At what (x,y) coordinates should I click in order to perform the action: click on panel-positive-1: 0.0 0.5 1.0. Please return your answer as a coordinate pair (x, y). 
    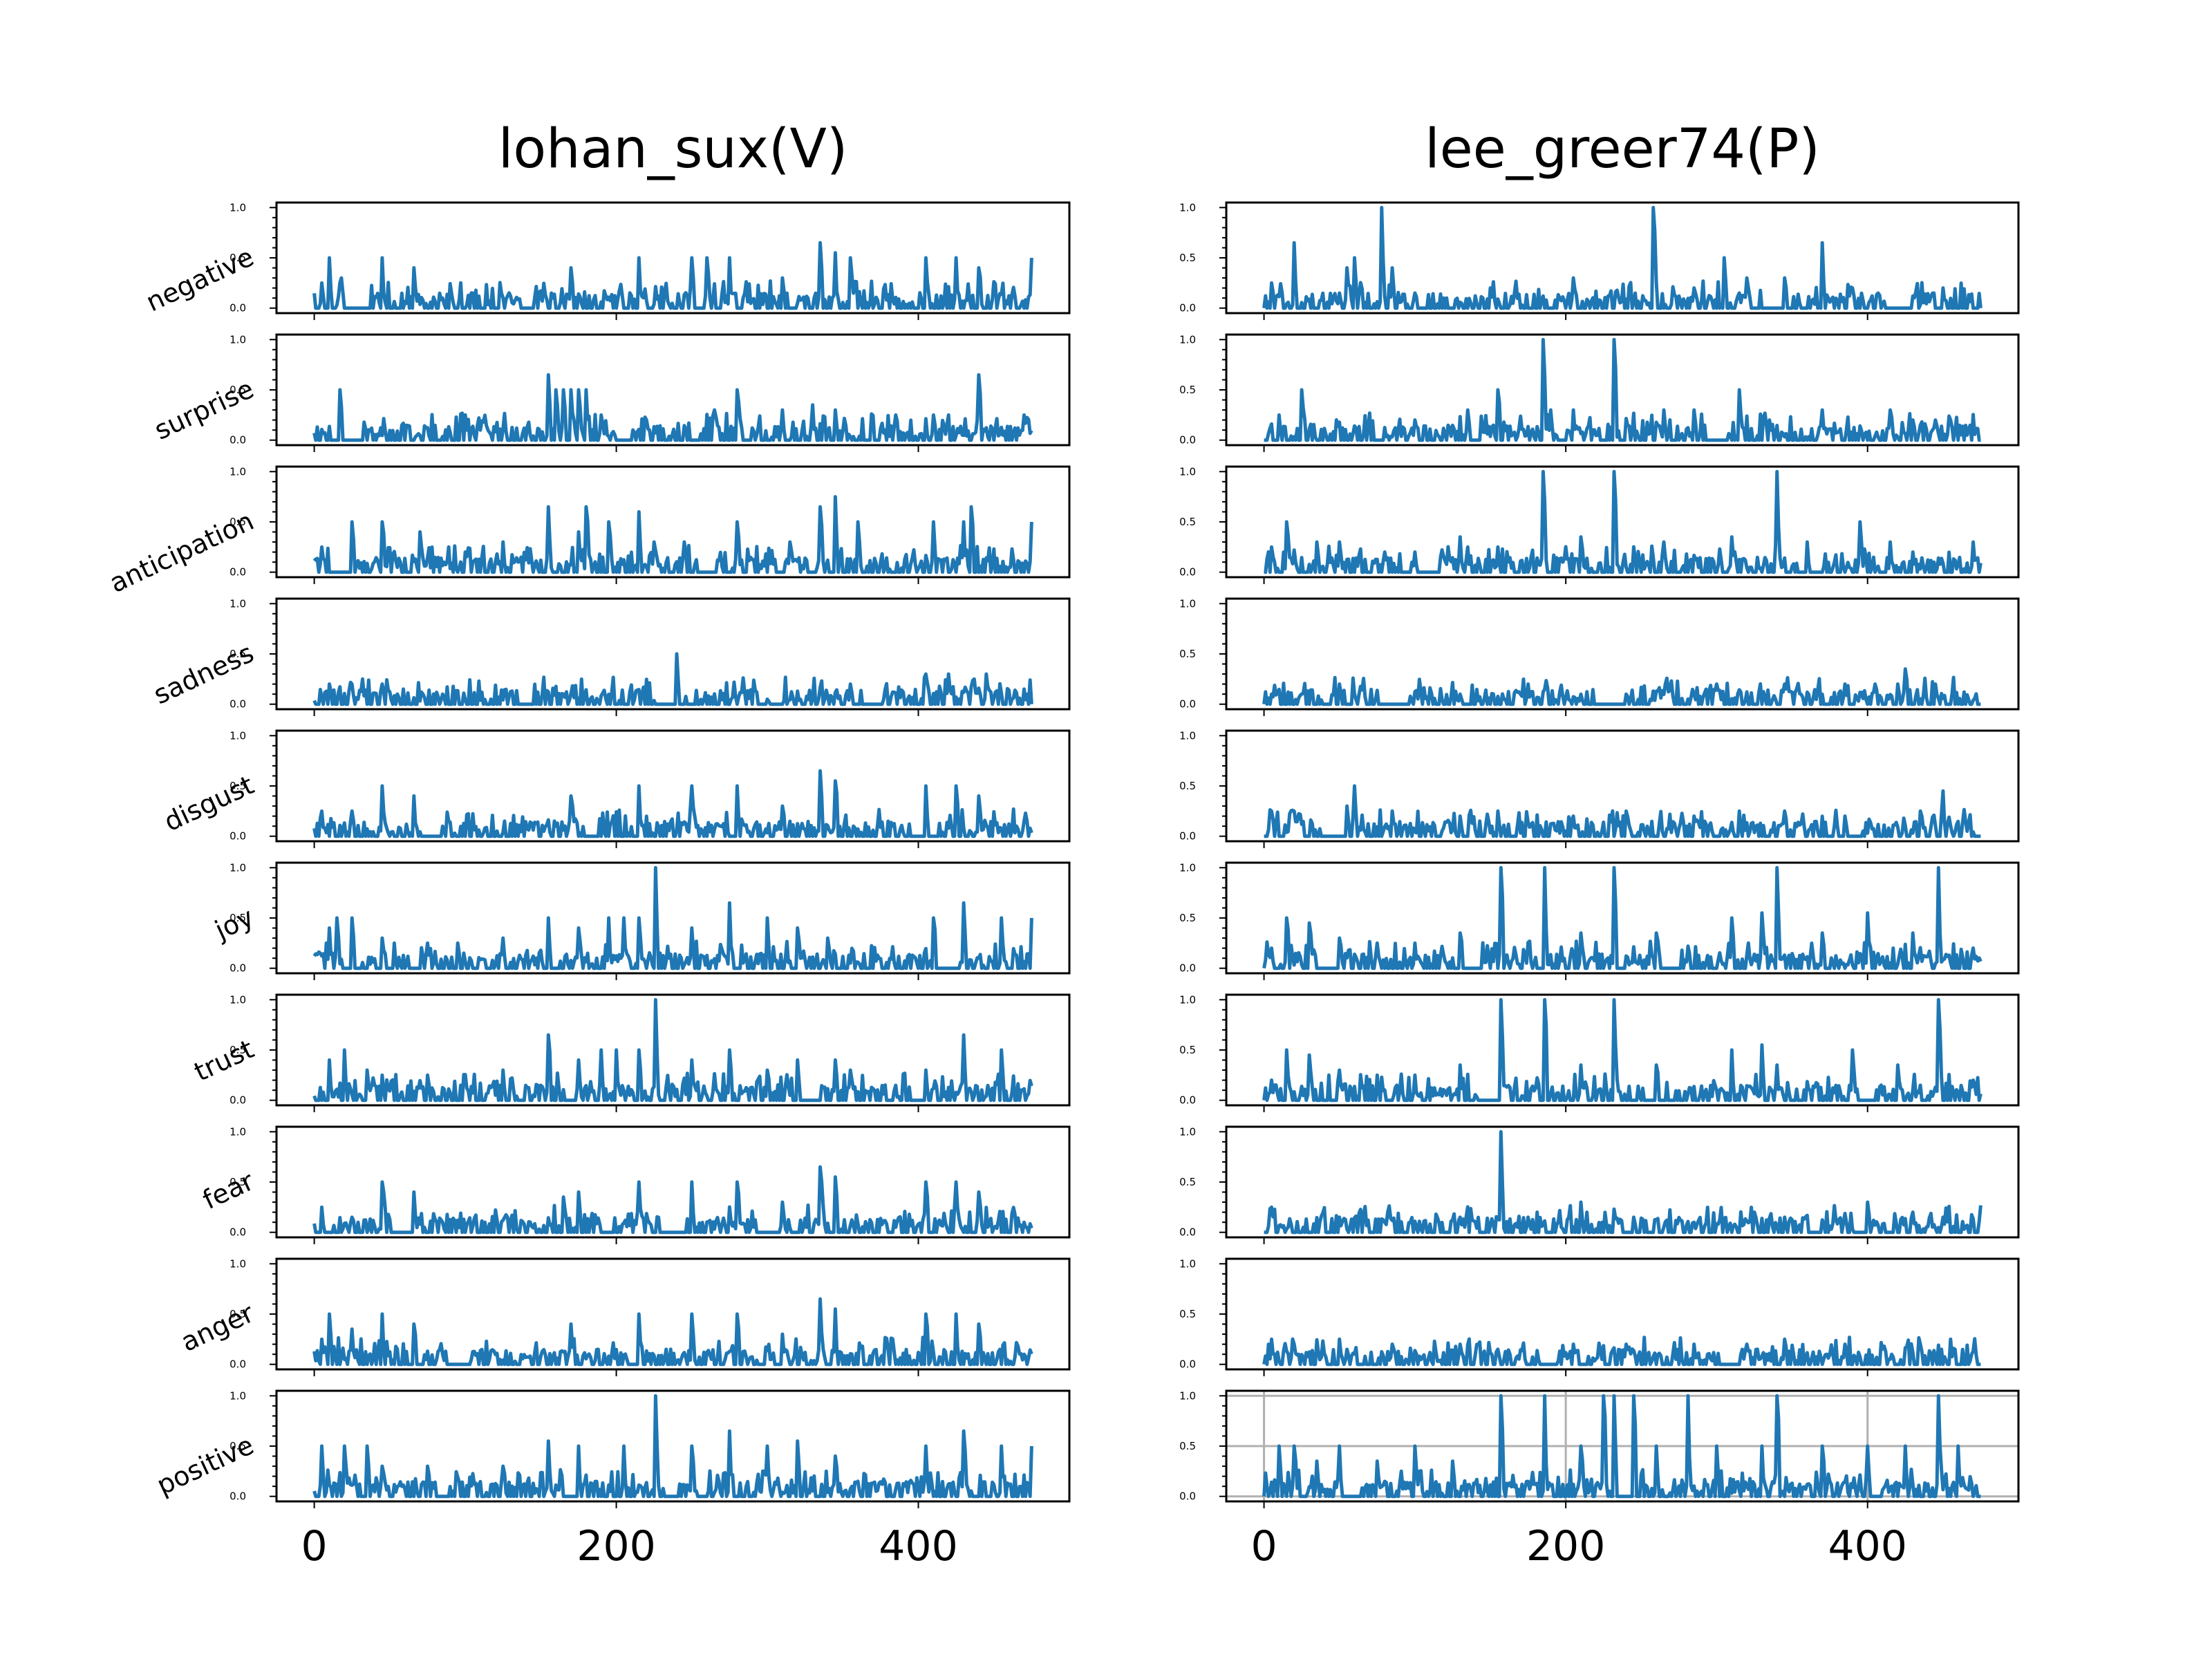
    Looking at the image, I should click on (1600, 1448).